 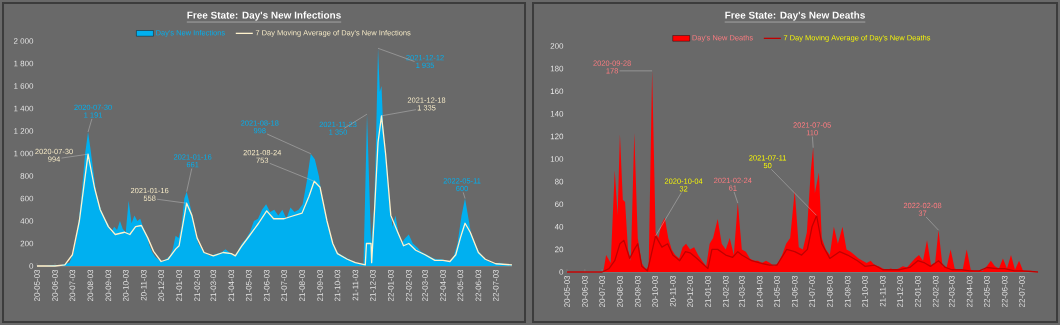 What do you see at coordinates (264, 16) in the screenshot?
I see `chart-title: Free State: Day's New Infections` at bounding box center [264, 16].